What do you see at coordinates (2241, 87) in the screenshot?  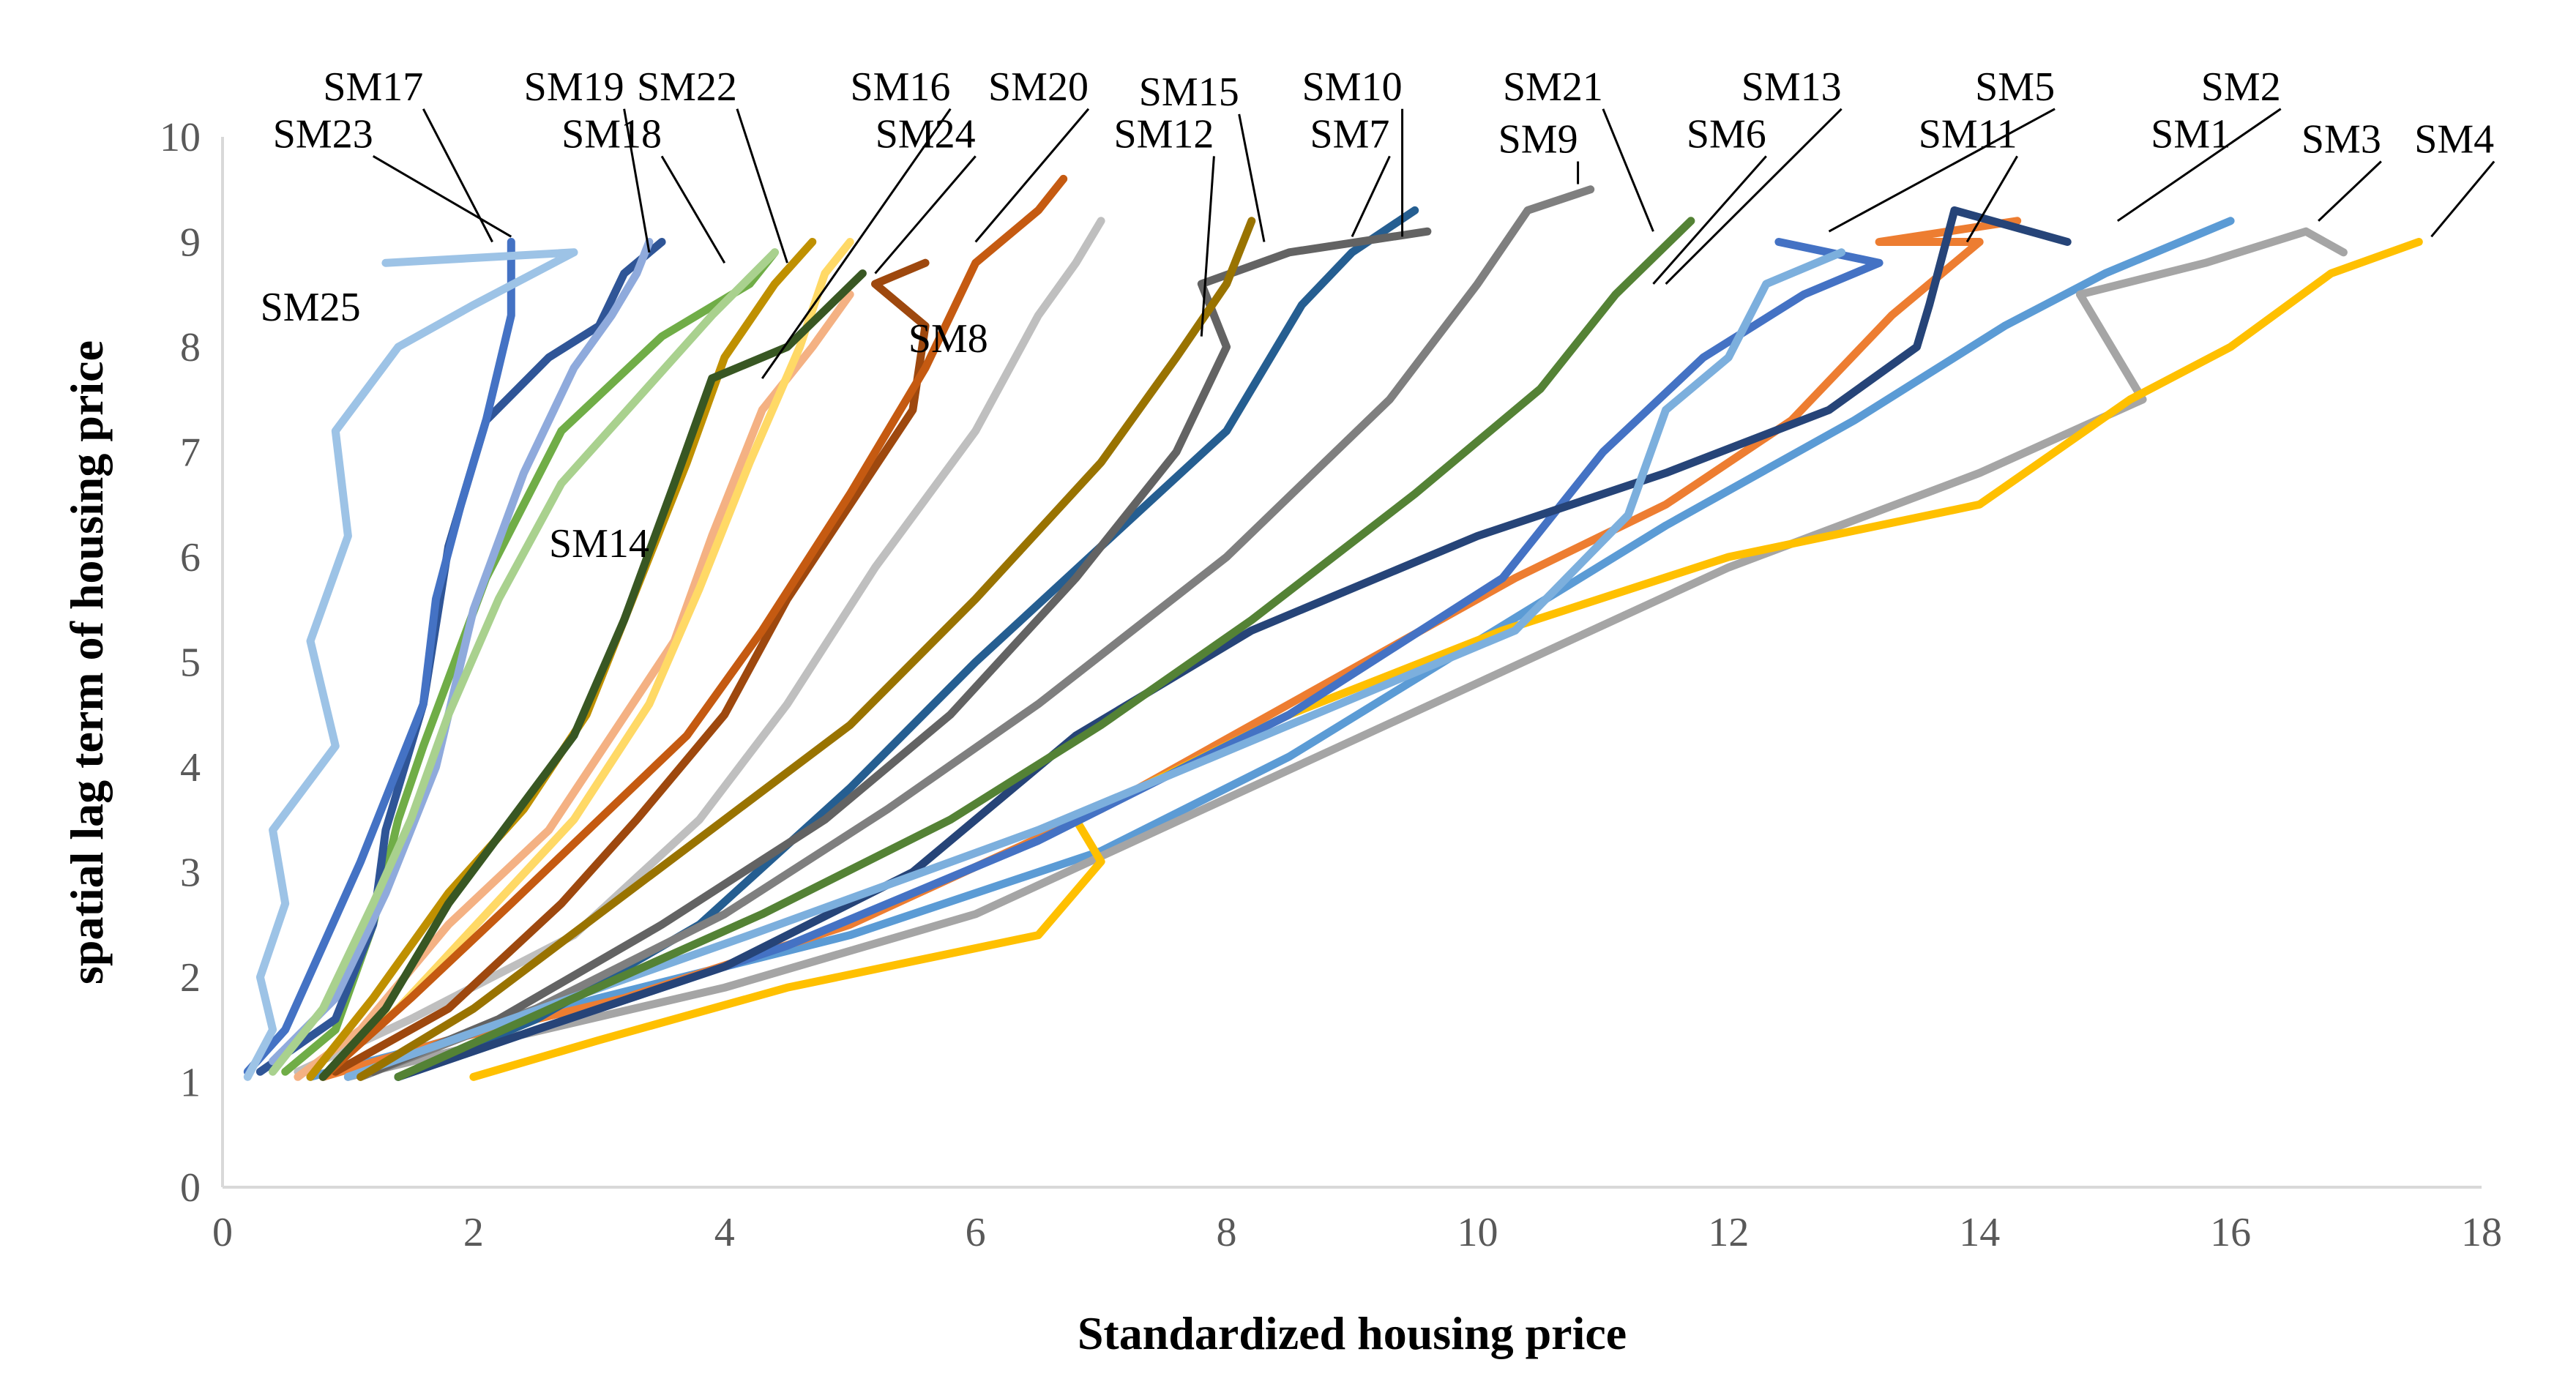 I see `series-label-sm2: SM2` at bounding box center [2241, 87].